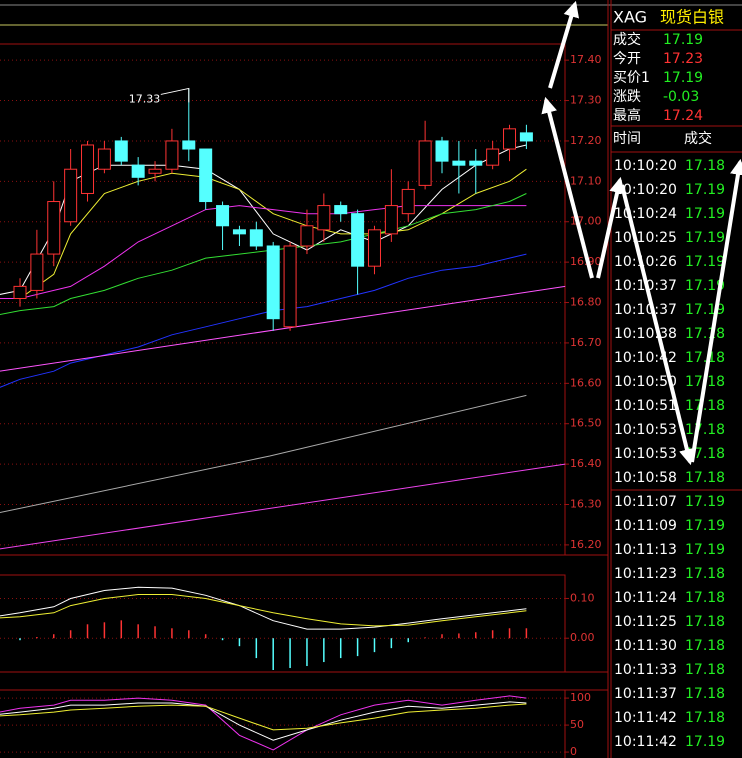 This screenshot has width=742, height=758. Describe the element at coordinates (627, 59) in the screenshot. I see `quote-label: 今开` at that location.